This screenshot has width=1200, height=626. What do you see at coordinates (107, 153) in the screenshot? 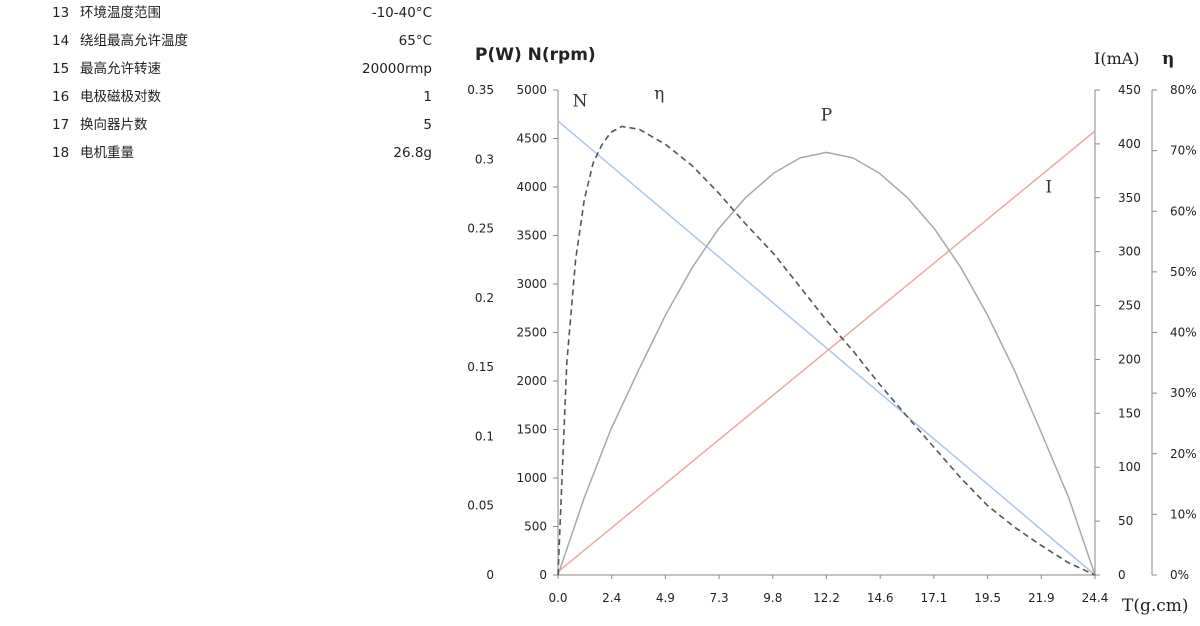
I see `spec-name: 电机重量` at bounding box center [107, 153].